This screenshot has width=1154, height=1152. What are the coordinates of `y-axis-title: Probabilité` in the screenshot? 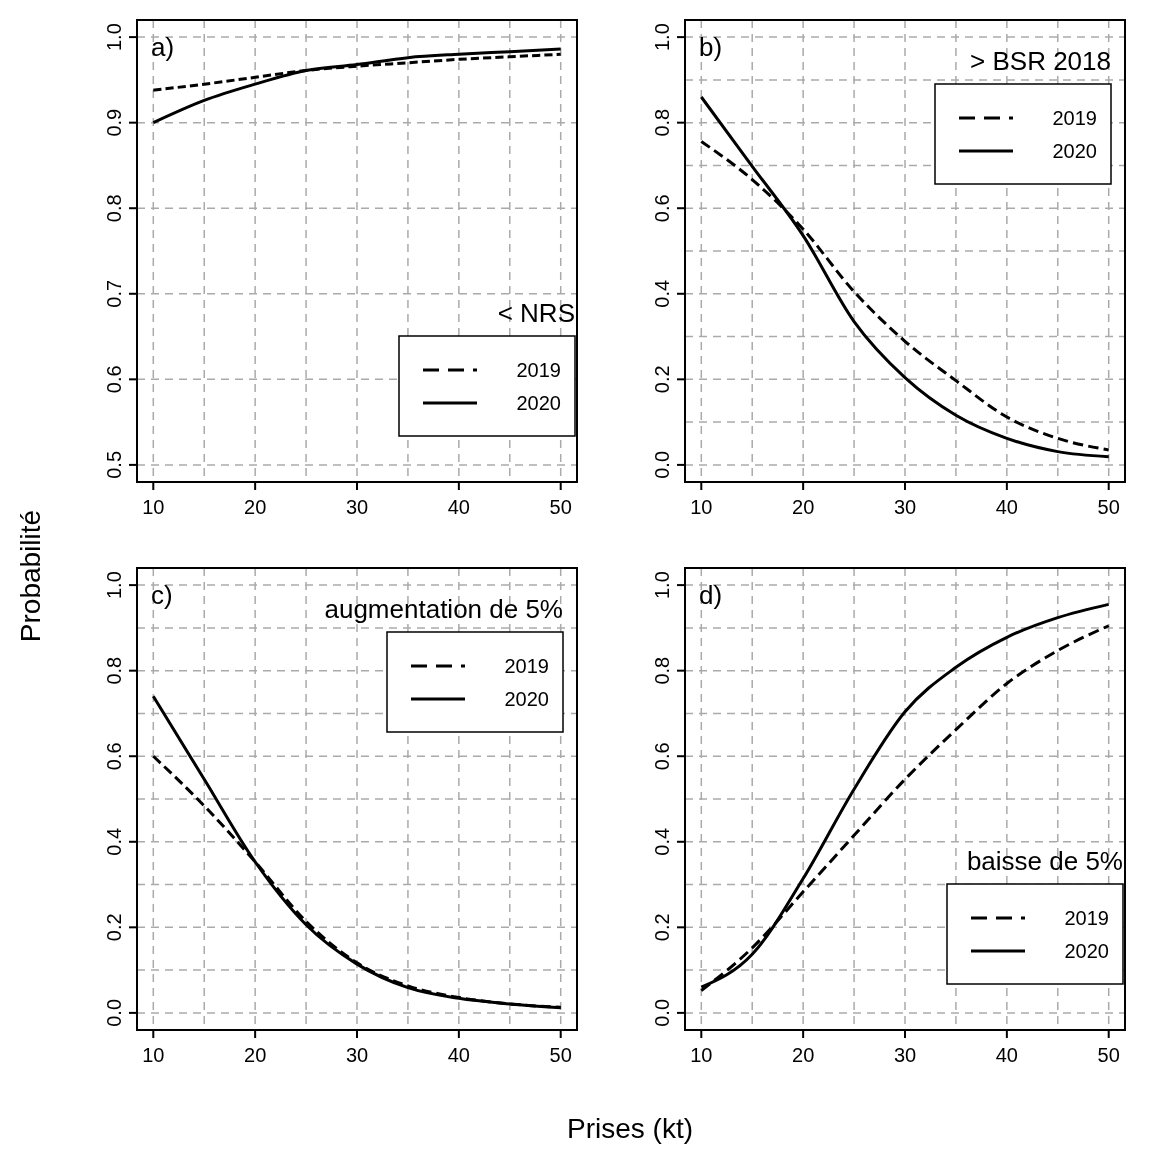 It's located at (30, 576).